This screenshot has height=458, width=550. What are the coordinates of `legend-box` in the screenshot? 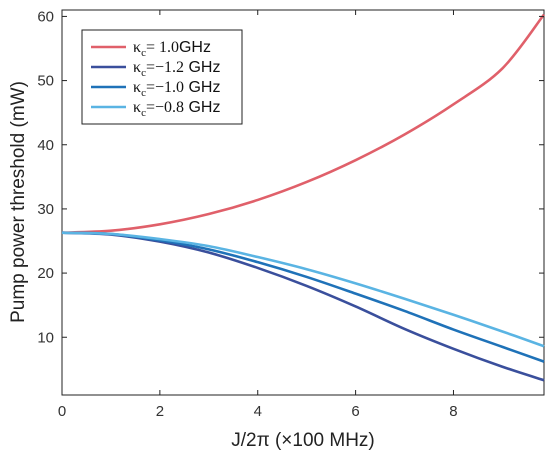 It's located at (162, 77).